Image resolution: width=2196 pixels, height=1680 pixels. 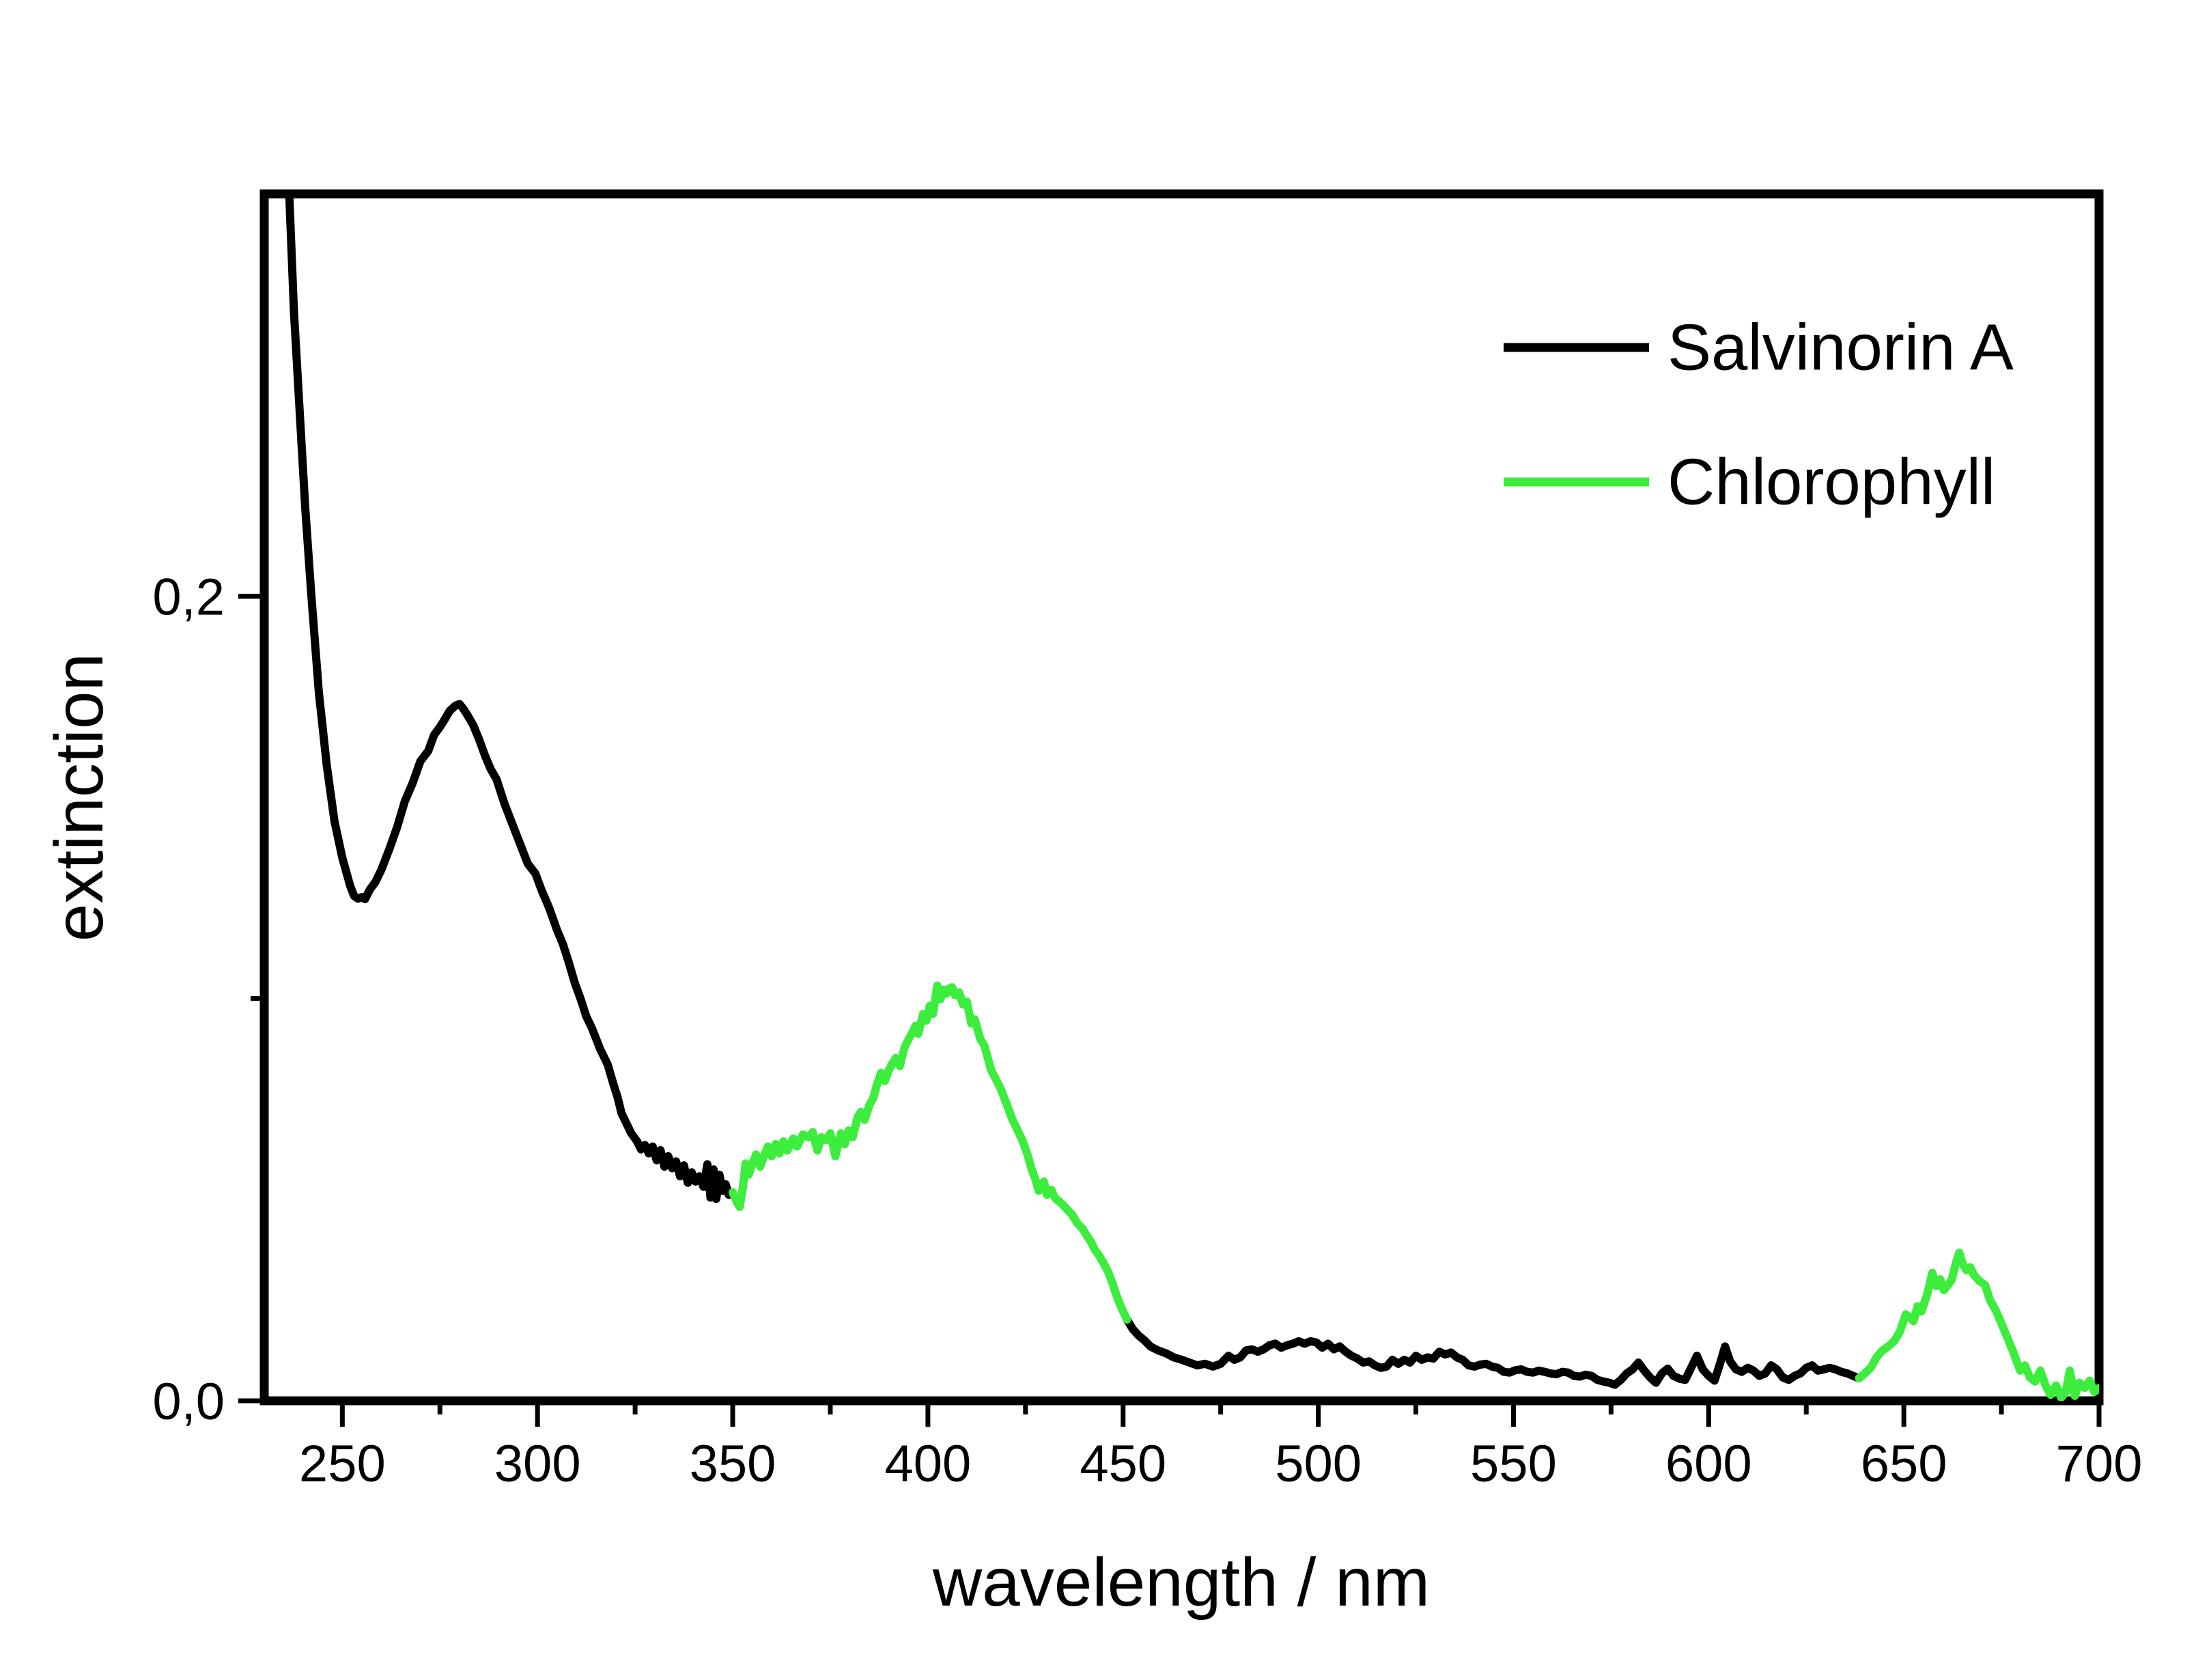 What do you see at coordinates (1831, 482) in the screenshot?
I see `legend-label-chlorophyll: Chlorophyll` at bounding box center [1831, 482].